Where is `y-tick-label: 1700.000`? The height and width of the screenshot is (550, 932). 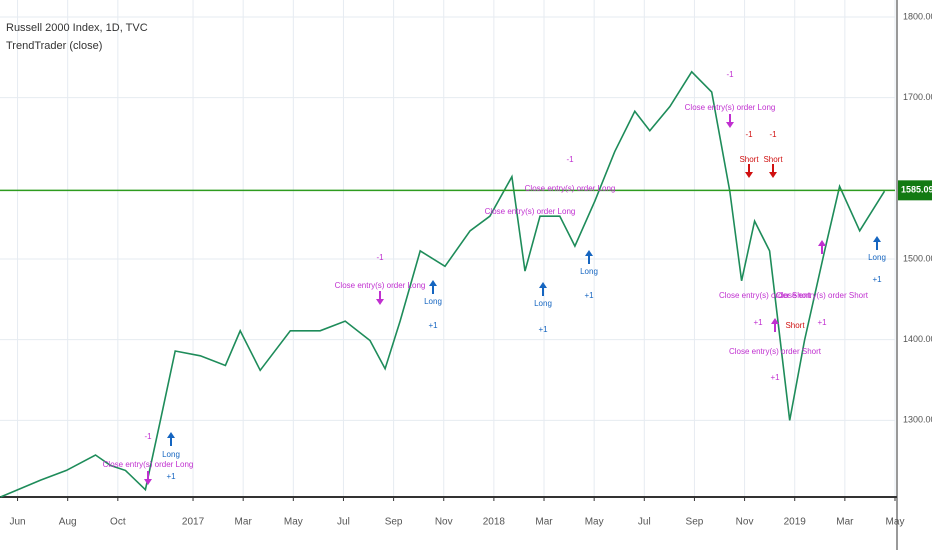 y-tick-label: 1700.000 is located at coordinates (917, 97).